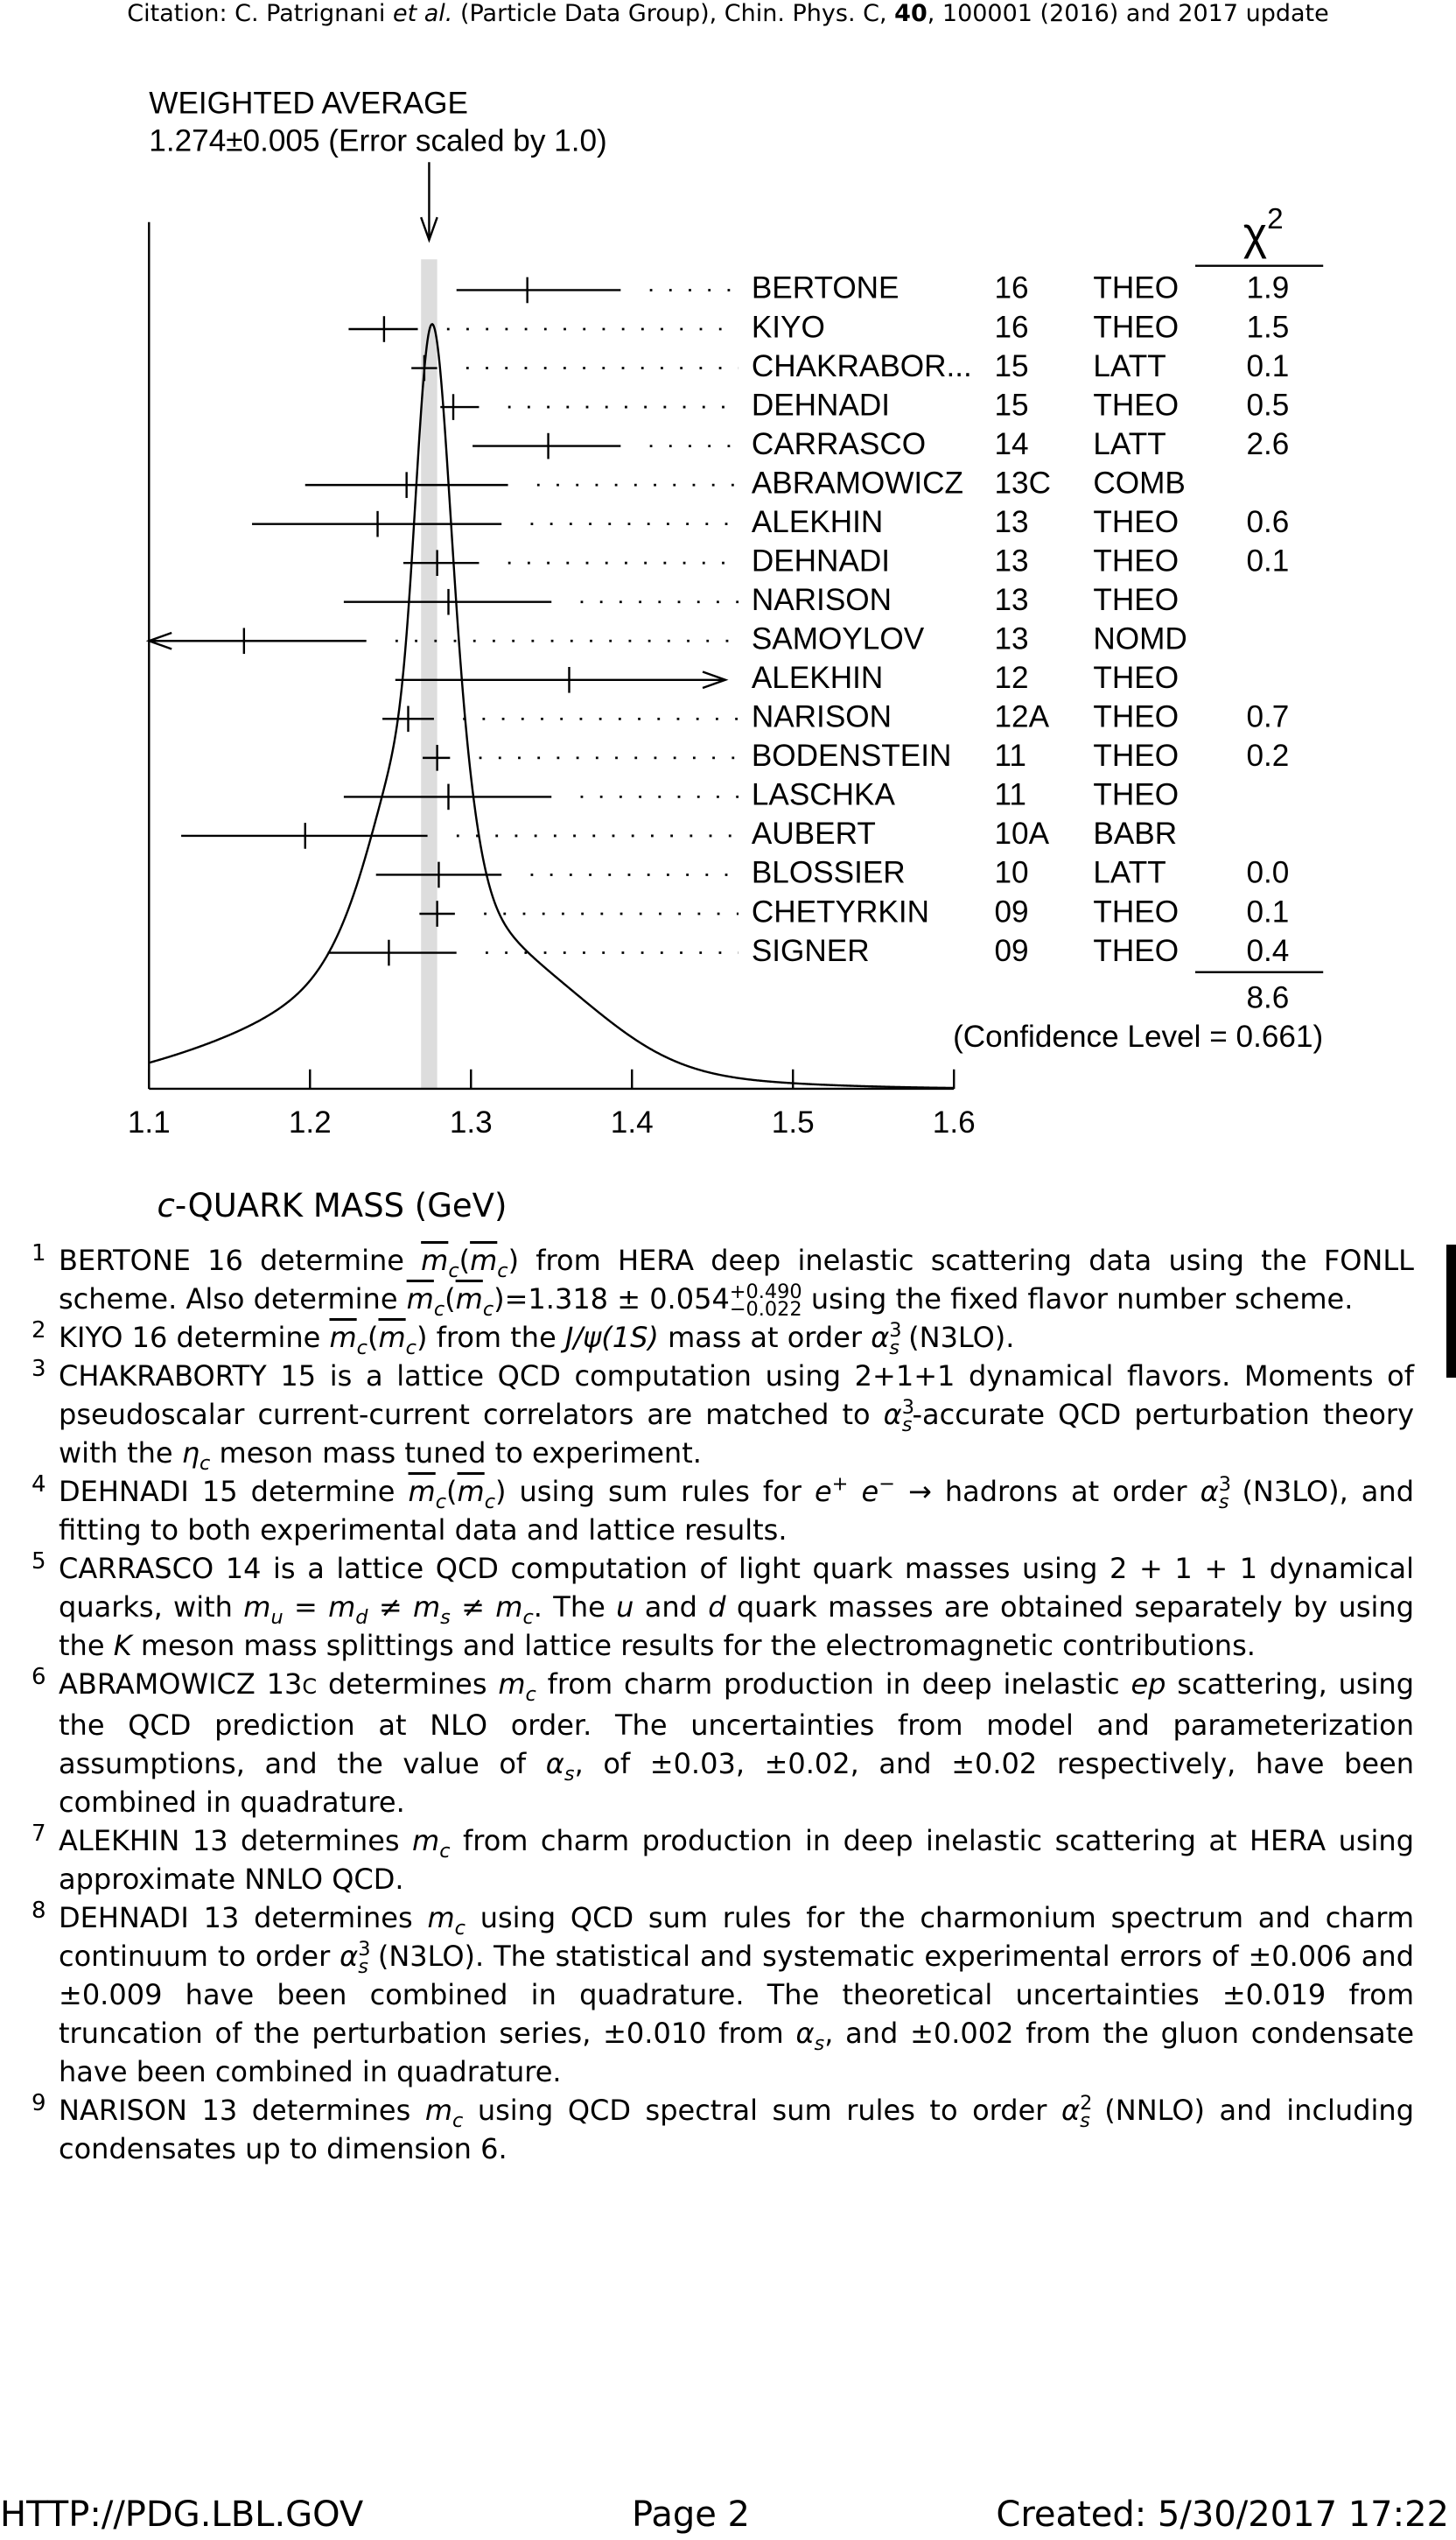 This screenshot has height=2540, width=1456. Describe the element at coordinates (39, 1485) in the screenshot. I see `footnote-number: 4` at that location.